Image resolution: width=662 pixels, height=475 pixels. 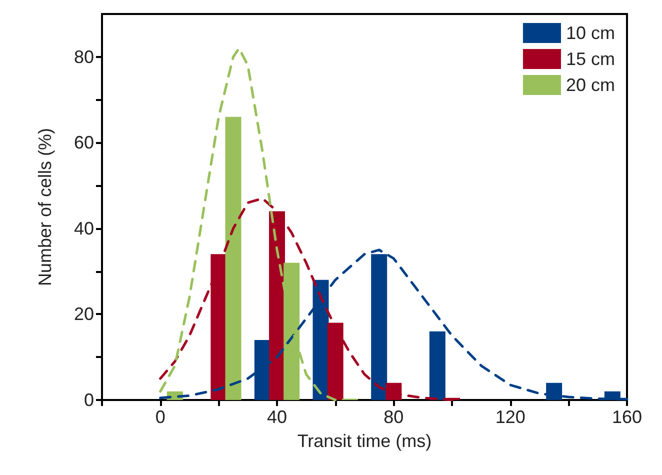 I want to click on y-axis-title: Number of cells (%), so click(x=45, y=207).